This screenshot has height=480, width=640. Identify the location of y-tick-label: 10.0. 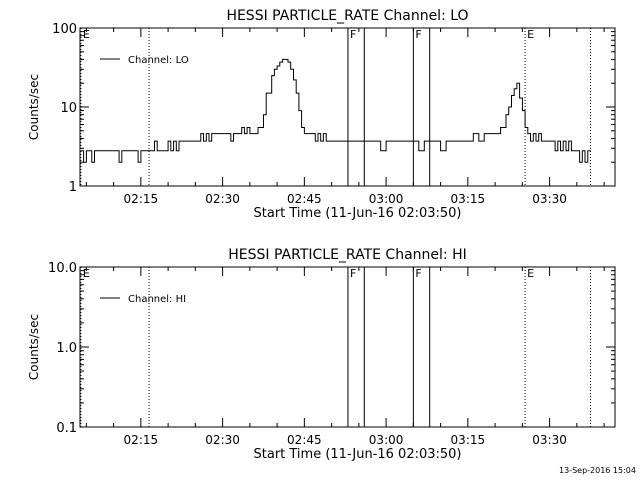
(62, 268).